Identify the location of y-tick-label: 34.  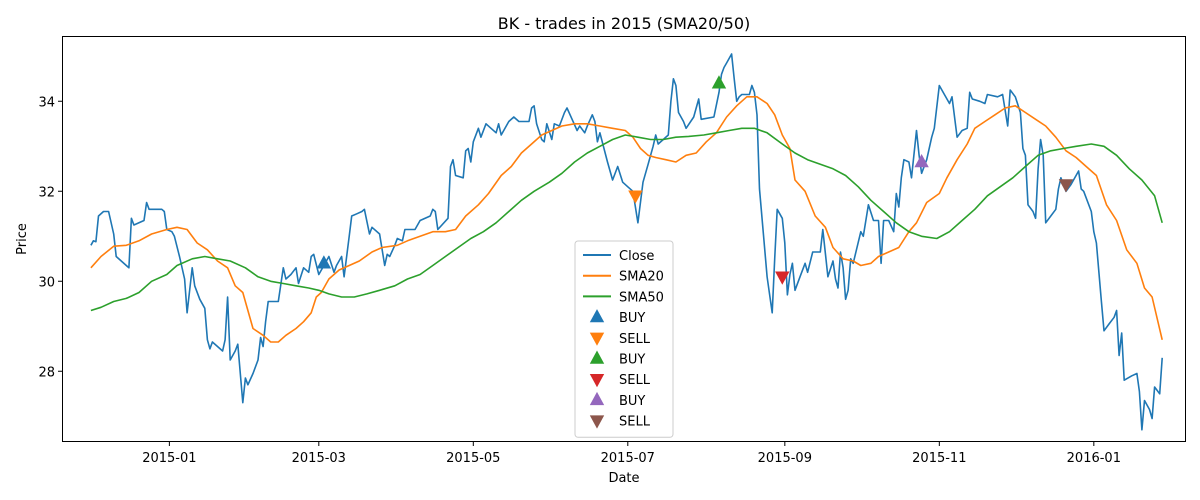
(46, 102).